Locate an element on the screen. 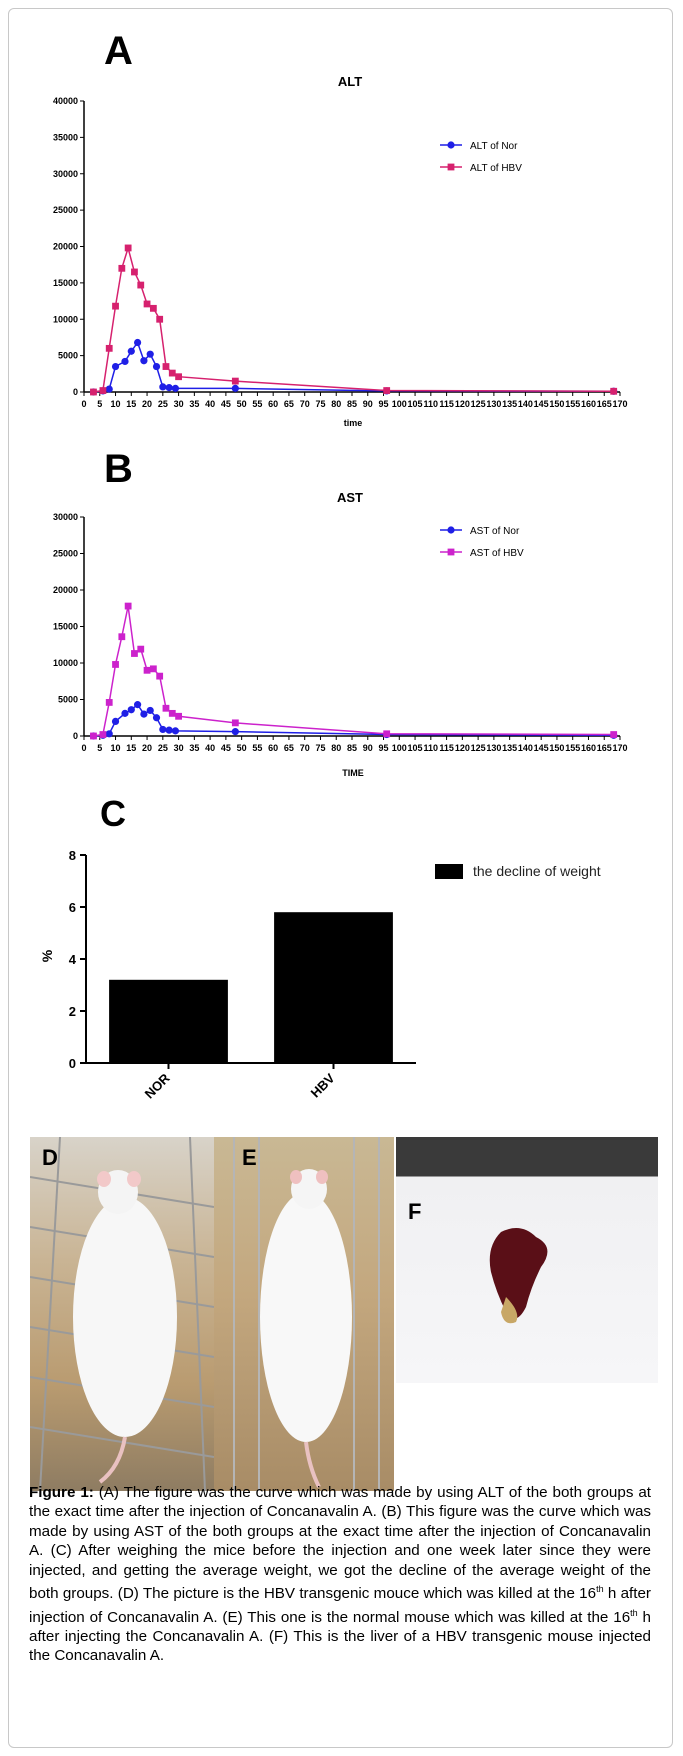 The image size is (683, 1756). y-tick-labels: 0 2 4 6 8 is located at coordinates (77, 959).